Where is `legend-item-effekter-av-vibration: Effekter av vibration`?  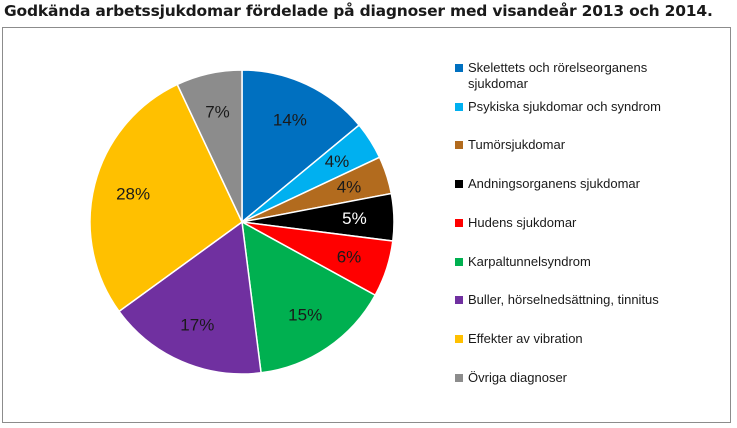
legend-item-effekter-av-vibration: Effekter av vibration is located at coordinates (561, 339).